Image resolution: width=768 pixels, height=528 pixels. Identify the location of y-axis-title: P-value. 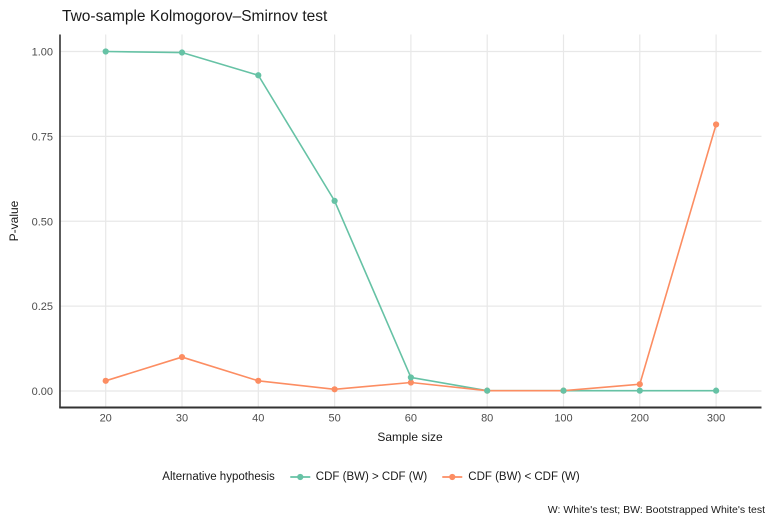
(14, 221).